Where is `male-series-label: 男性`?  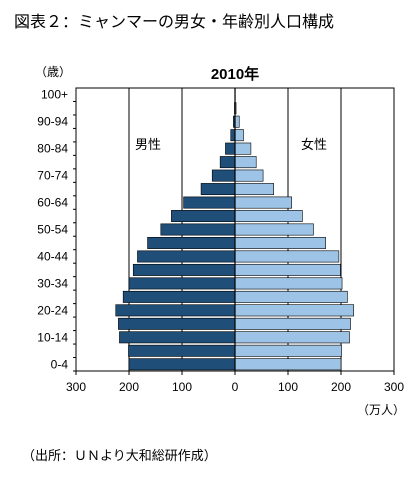 male-series-label: 男性 is located at coordinates (148, 145).